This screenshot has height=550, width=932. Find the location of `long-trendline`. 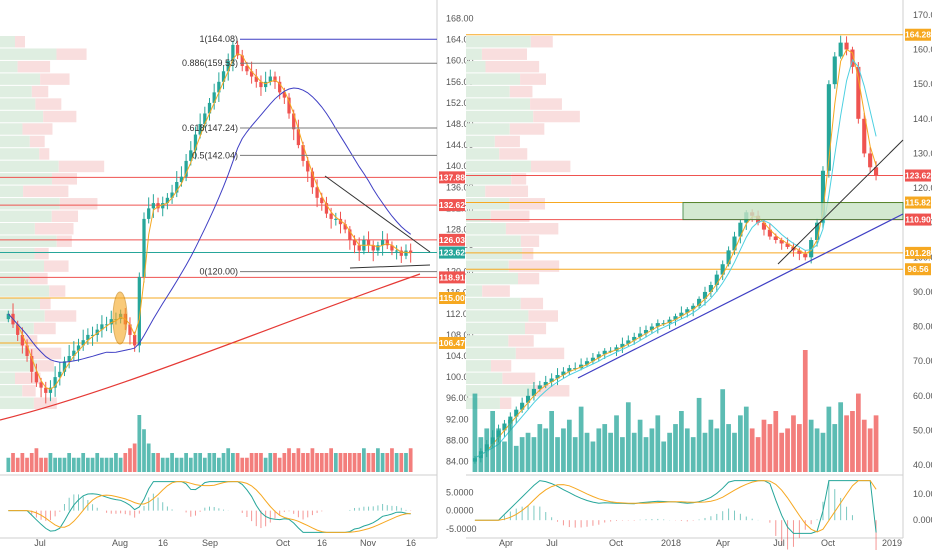

long-trendline is located at coordinates (740, 296).